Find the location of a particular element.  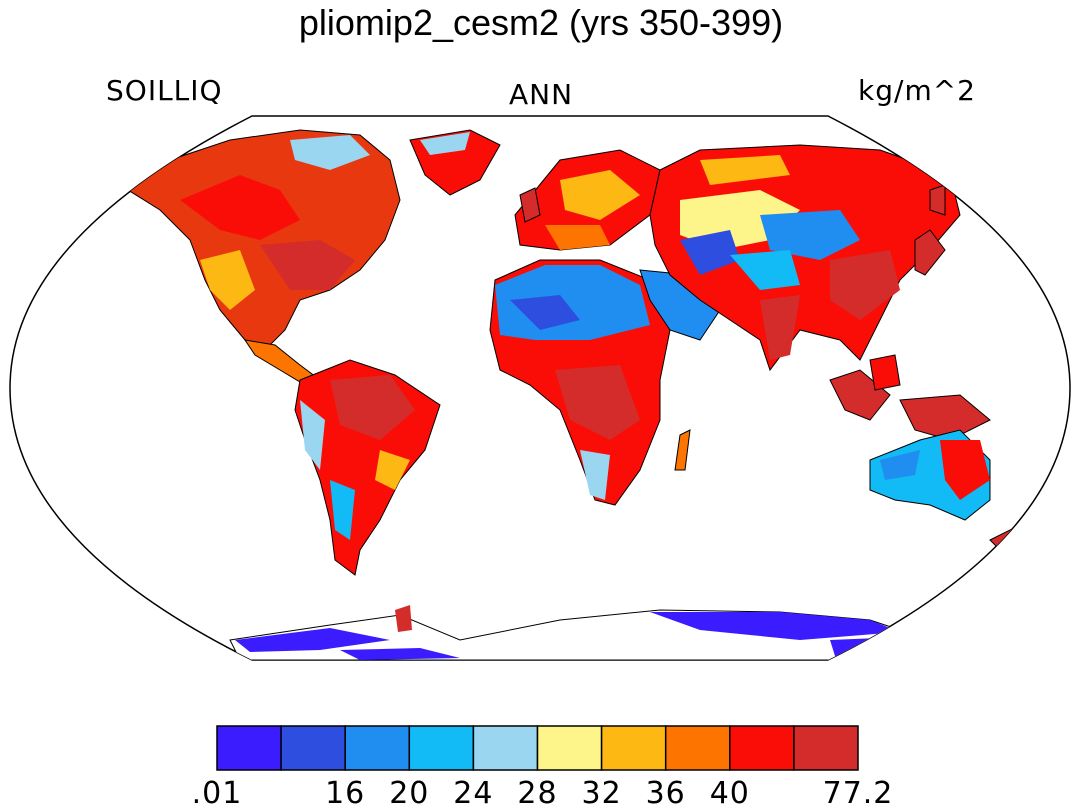

variable-label: SOILLIQ is located at coordinates (164, 90).